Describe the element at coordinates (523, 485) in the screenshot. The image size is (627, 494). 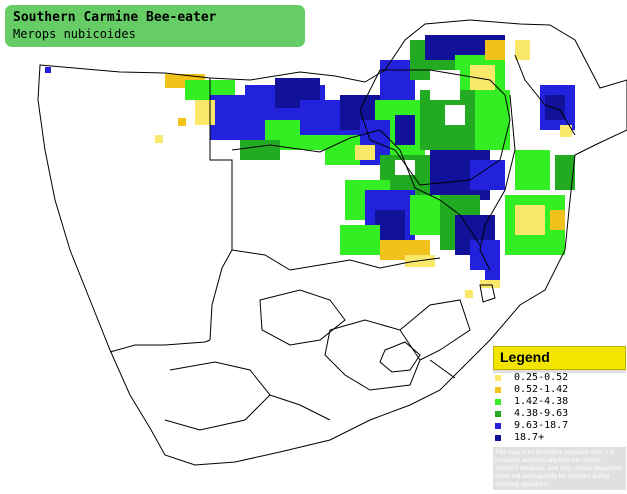
I see `disclaimer-line: checking operations.` at that location.